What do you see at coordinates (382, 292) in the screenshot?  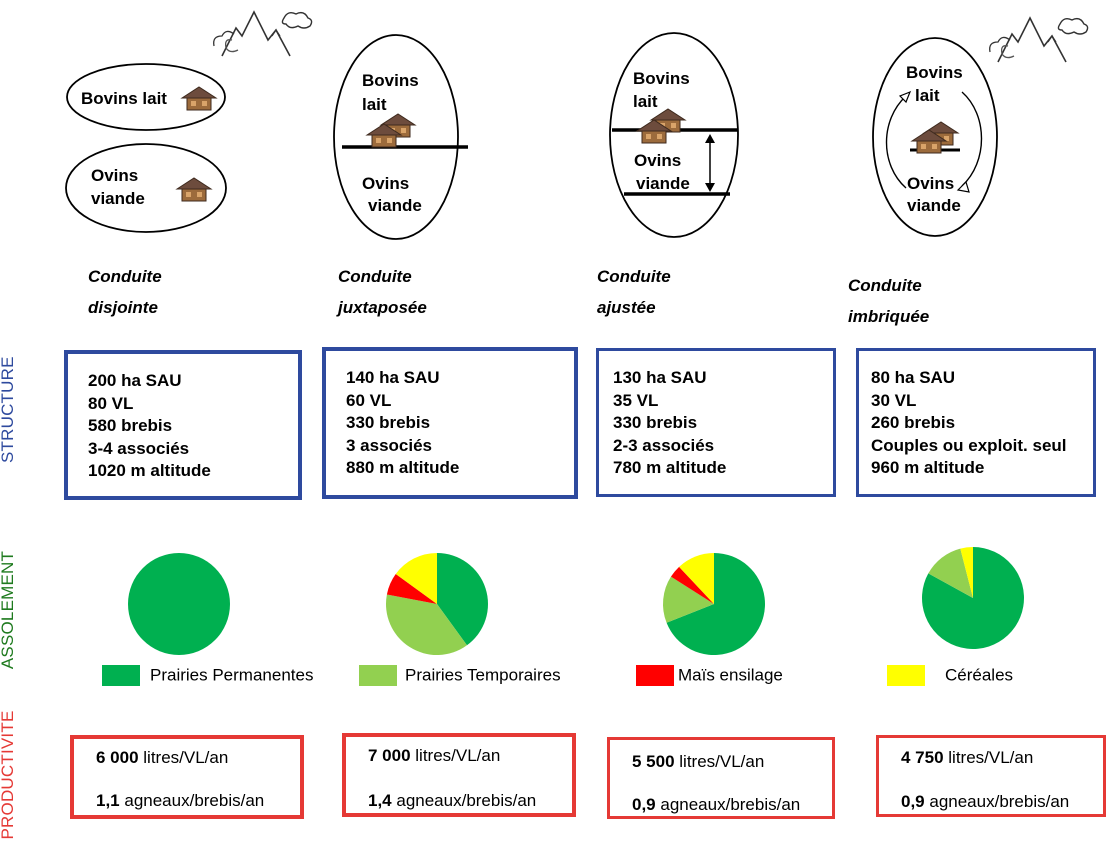 I see `mode-label-juxtaposee: Conduite juxtaposée` at bounding box center [382, 292].